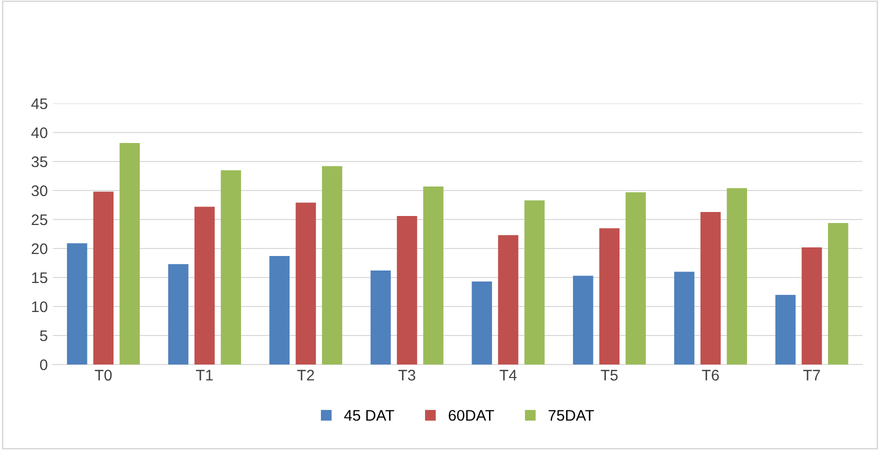 The image size is (880, 450). I want to click on x-tick-label: T1, so click(204, 375).